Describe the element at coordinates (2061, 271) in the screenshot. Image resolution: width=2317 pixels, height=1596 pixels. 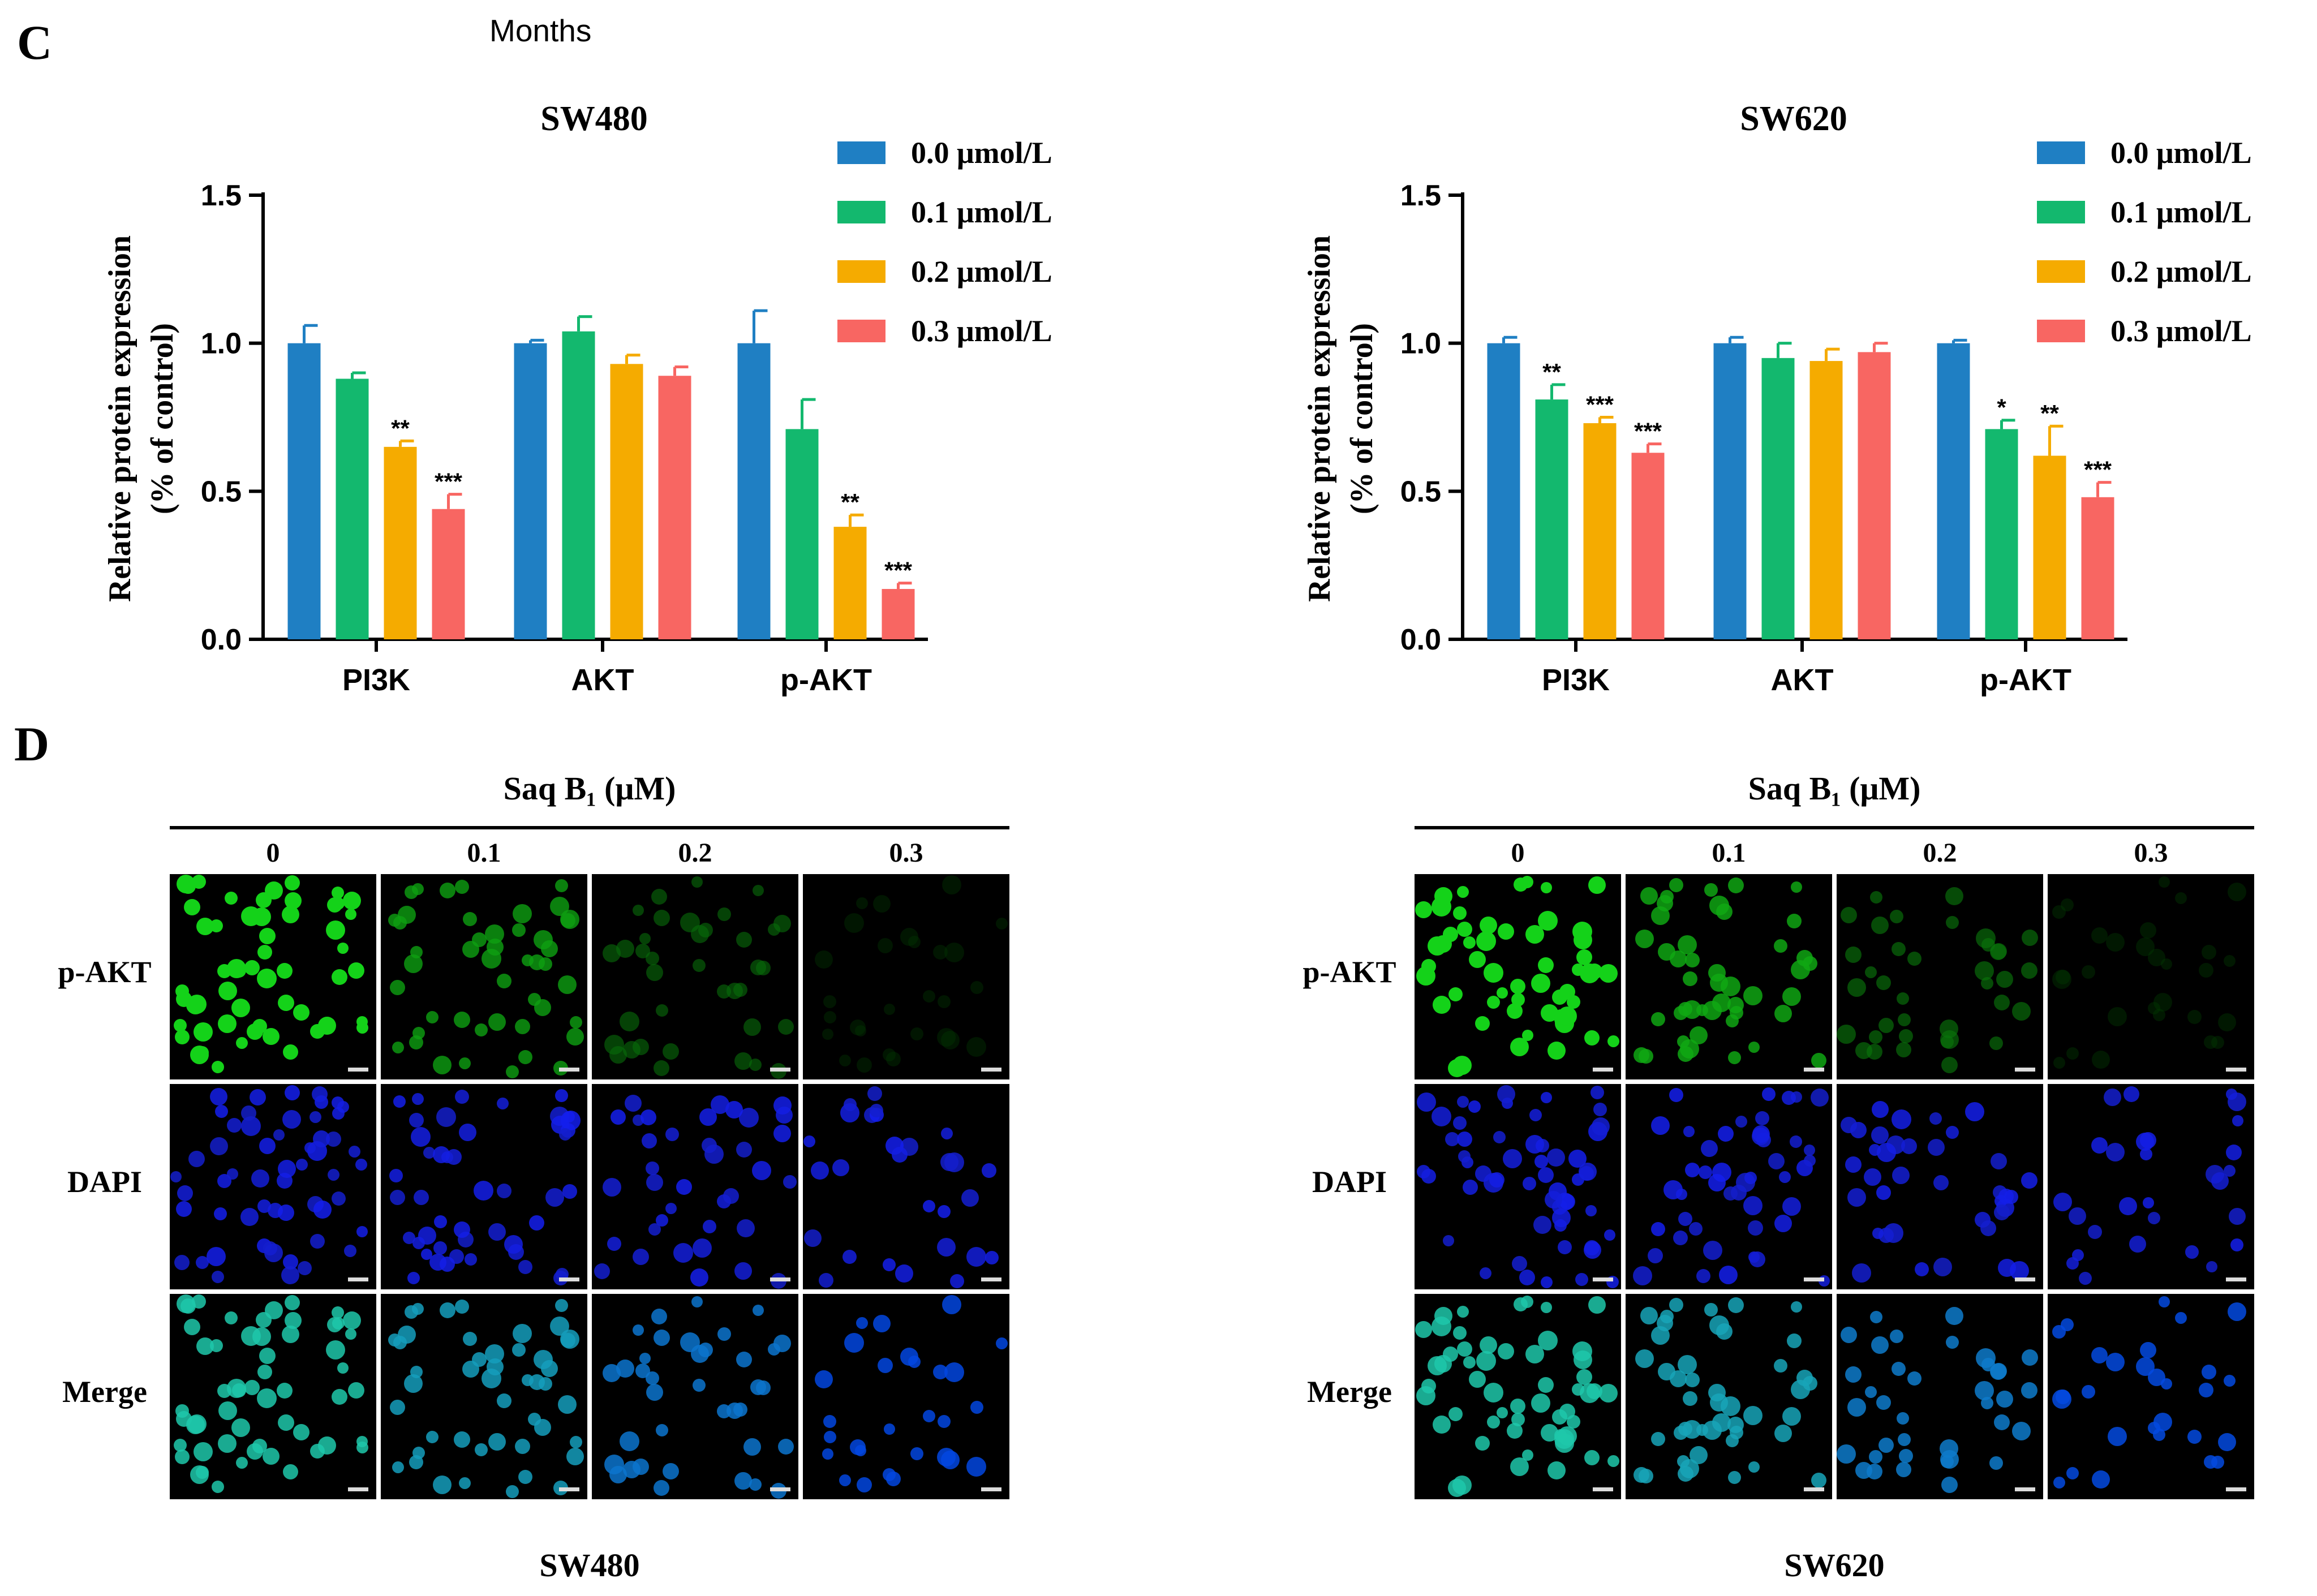
I see `legend-swatch` at that location.